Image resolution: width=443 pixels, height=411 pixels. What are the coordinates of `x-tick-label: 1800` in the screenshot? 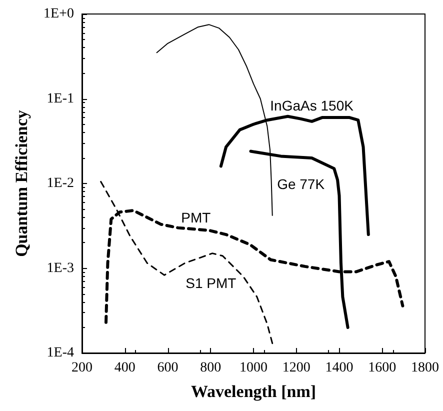 It's located at (425, 368).